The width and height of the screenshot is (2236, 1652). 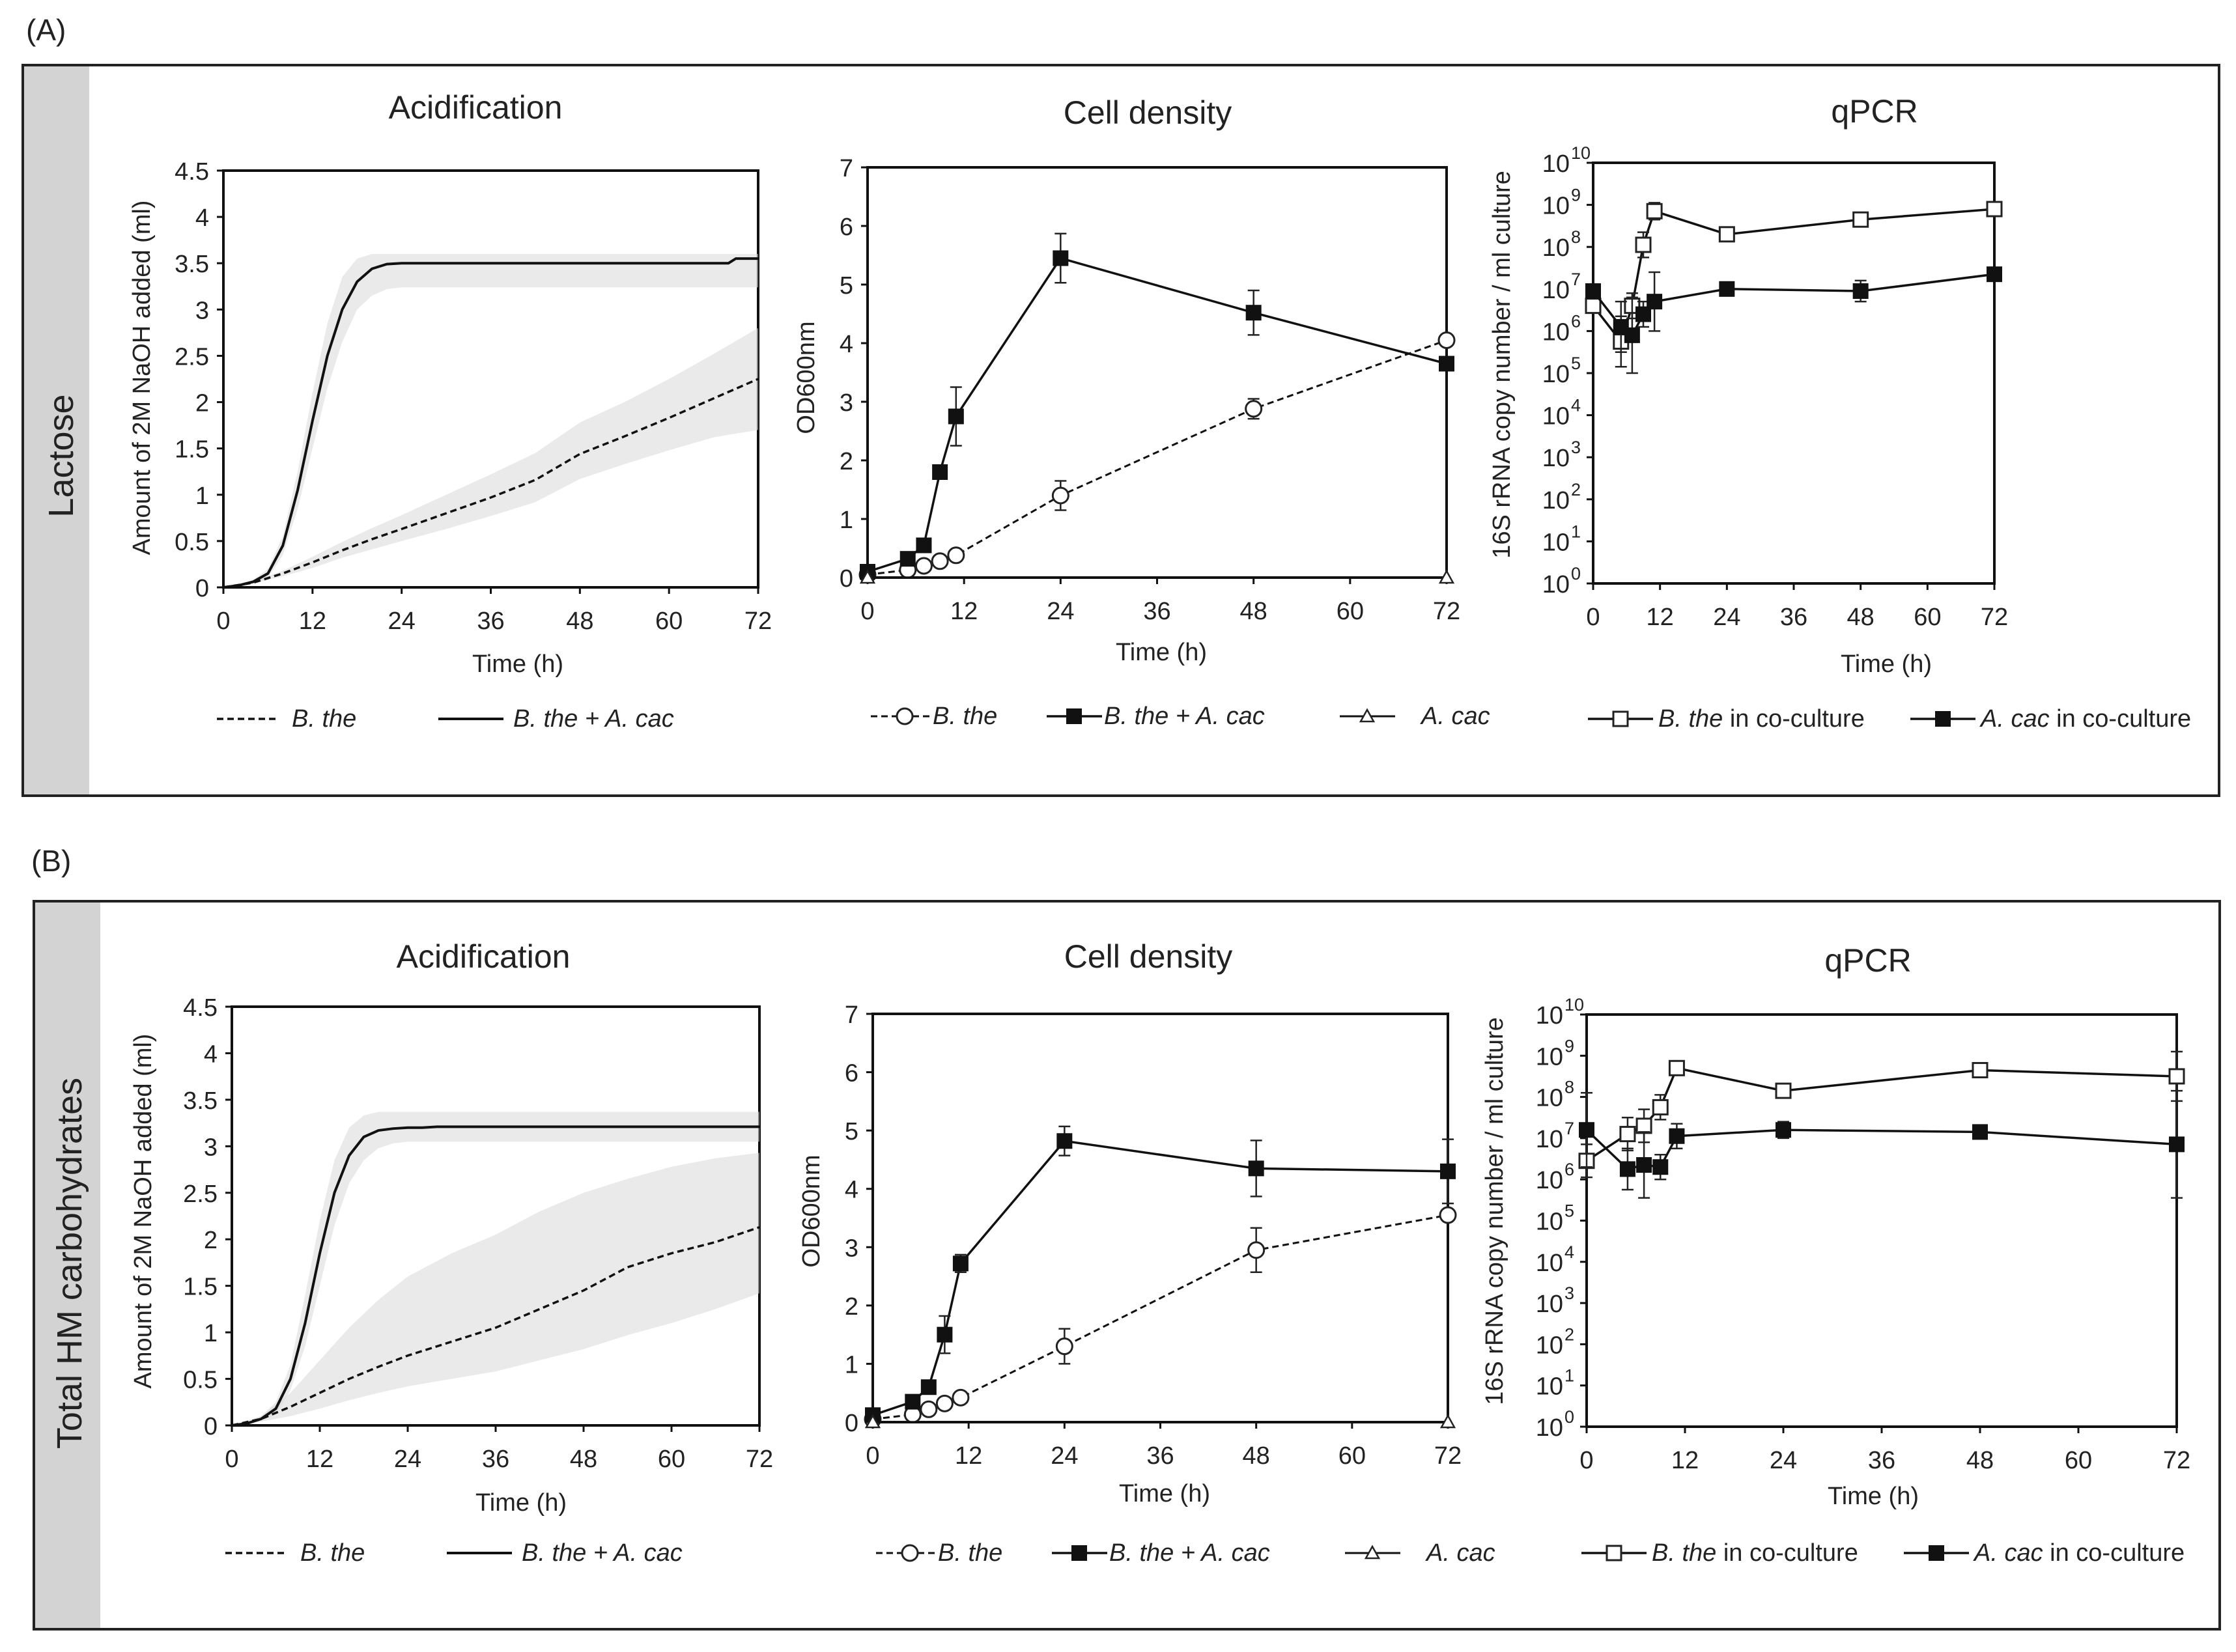 I want to click on y-tick-label: 3, so click(x=846, y=403).